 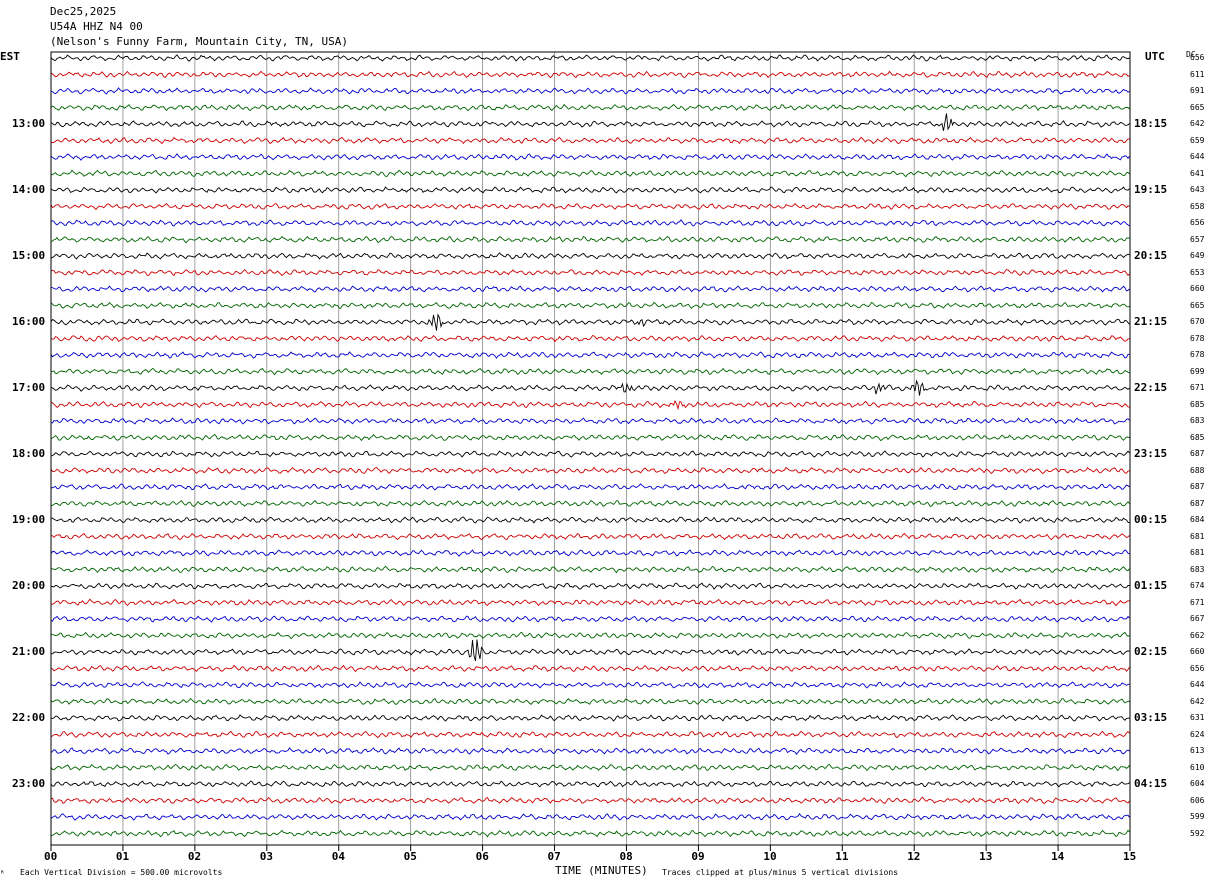 I want to click on dc-offset-label: 662, so click(x=1197, y=635).